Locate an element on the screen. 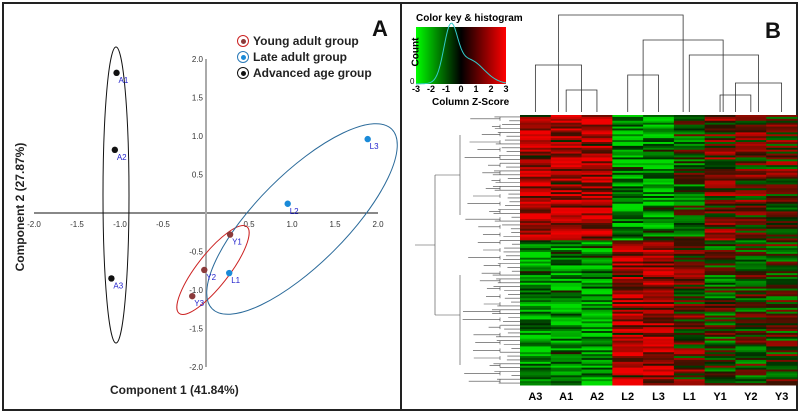  y-tick-label: -2.0 is located at coordinates (196, 367).